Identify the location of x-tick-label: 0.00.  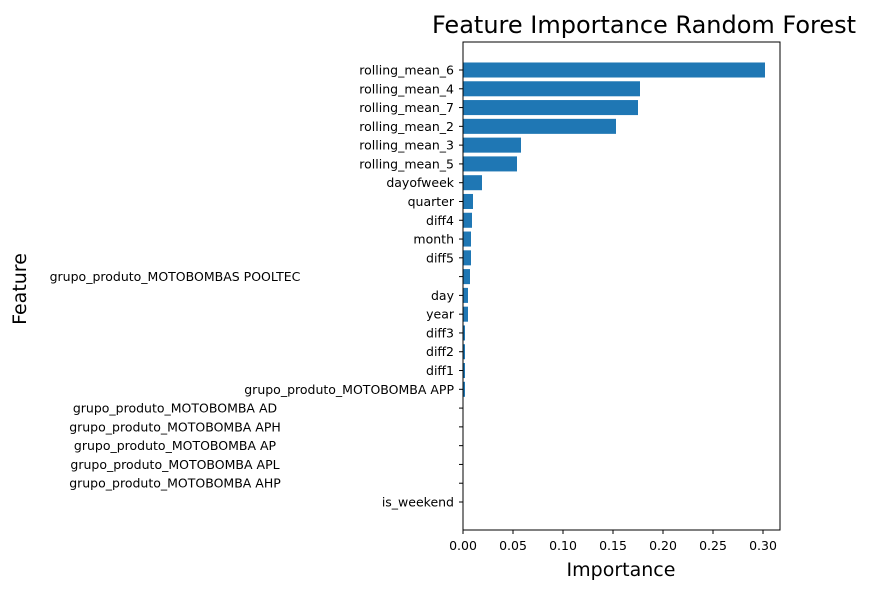
(463, 545).